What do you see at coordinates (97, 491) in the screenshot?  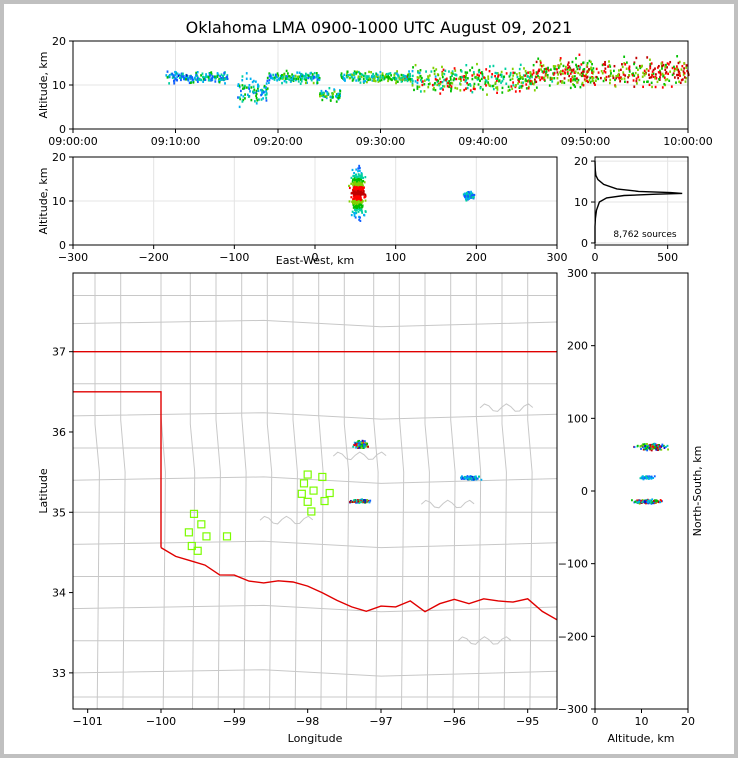 I see `county-line` at bounding box center [97, 491].